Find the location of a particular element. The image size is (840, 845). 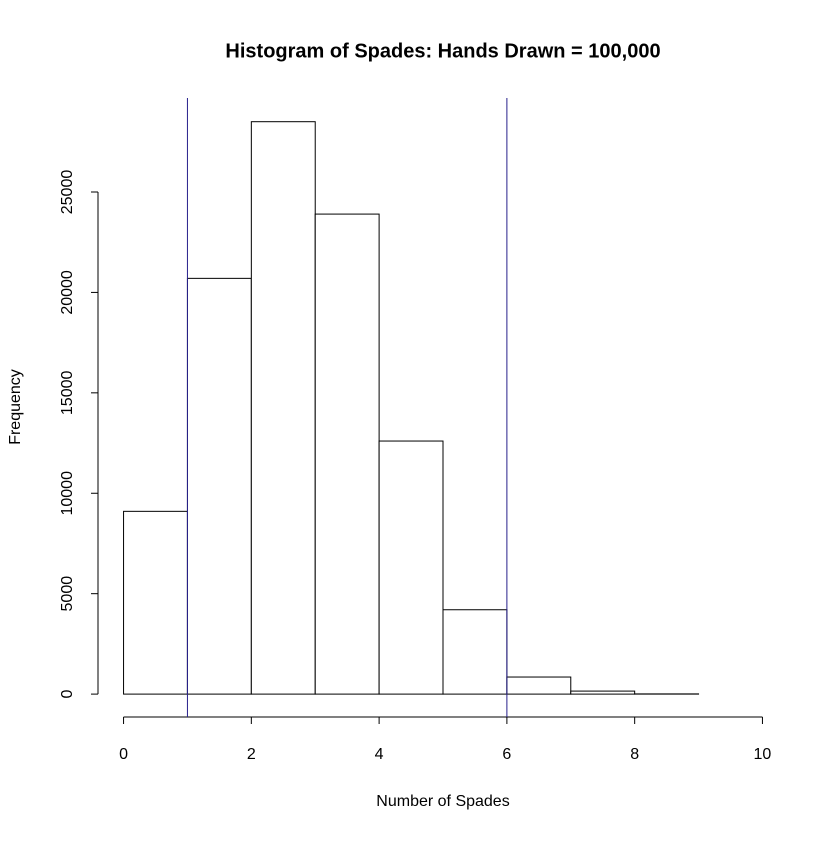

x-tick-label: 8 is located at coordinates (634, 754).